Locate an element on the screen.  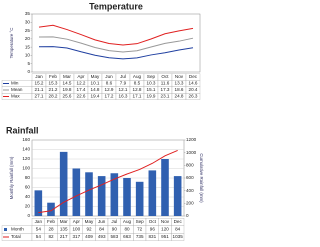
table-value: 17.2 is located at coordinates (109, 96).